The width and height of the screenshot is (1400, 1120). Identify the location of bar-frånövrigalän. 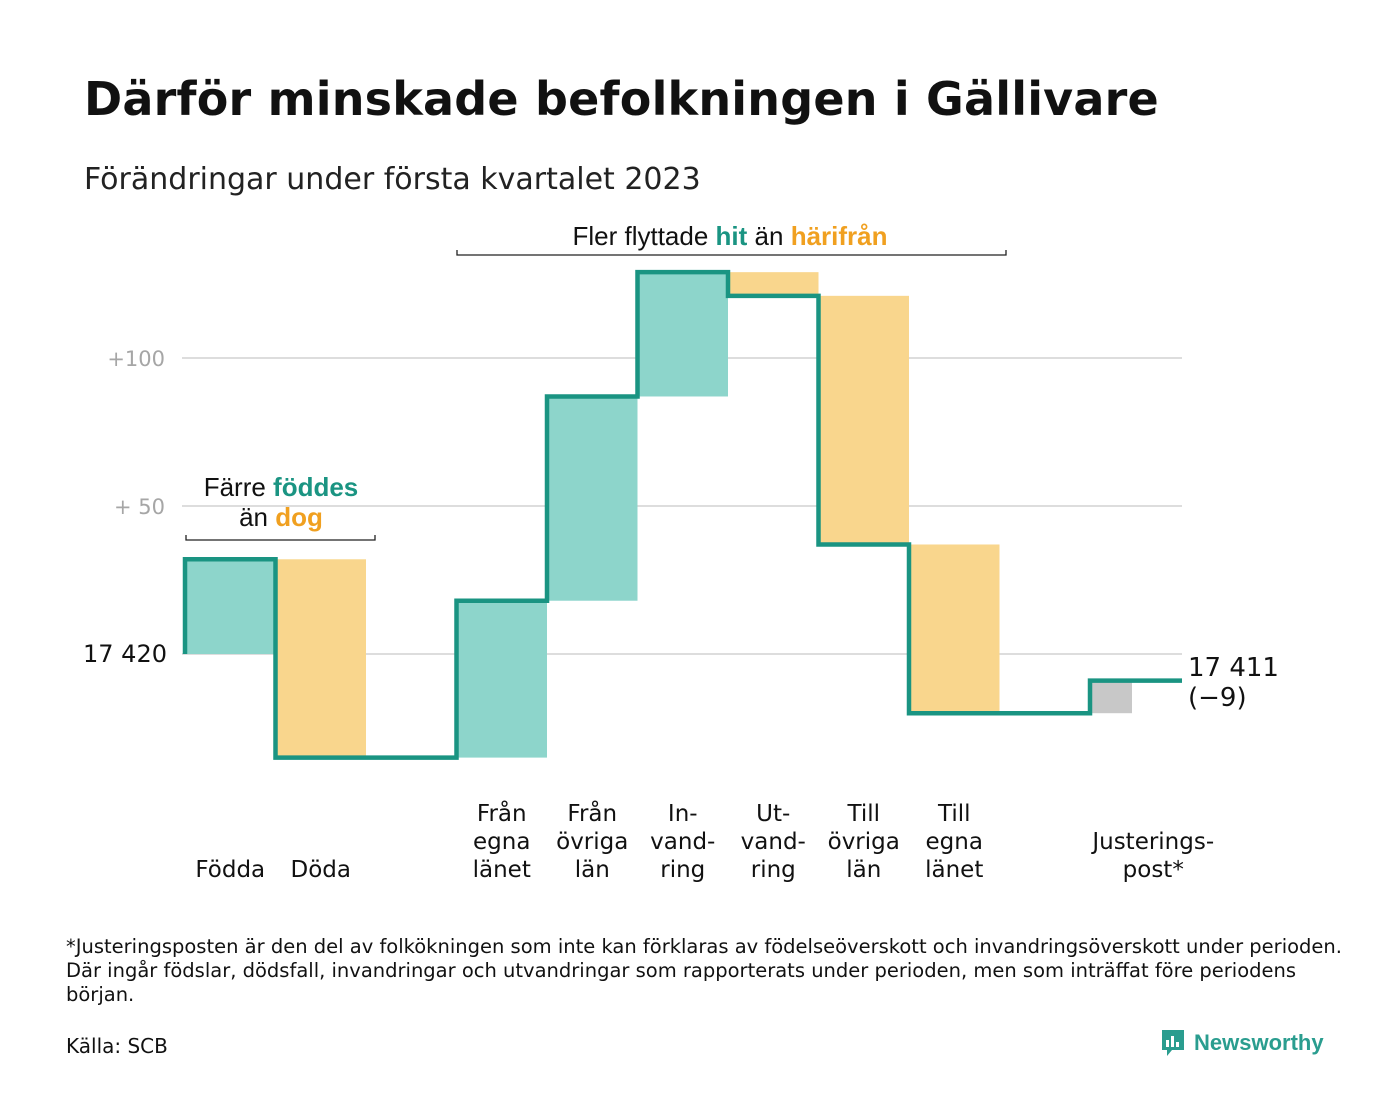
(592, 498).